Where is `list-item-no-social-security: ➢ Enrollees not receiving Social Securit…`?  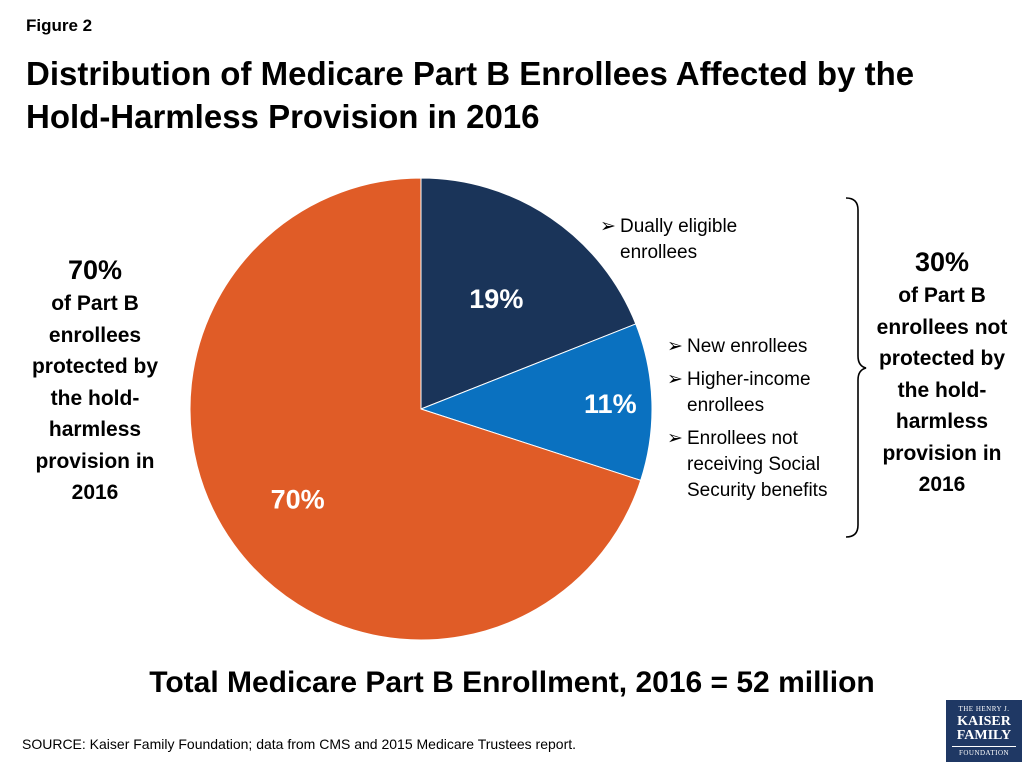
list-item-no-social-security: ➢ Enrollees not receiving Social Securit… is located at coordinates (762, 465).